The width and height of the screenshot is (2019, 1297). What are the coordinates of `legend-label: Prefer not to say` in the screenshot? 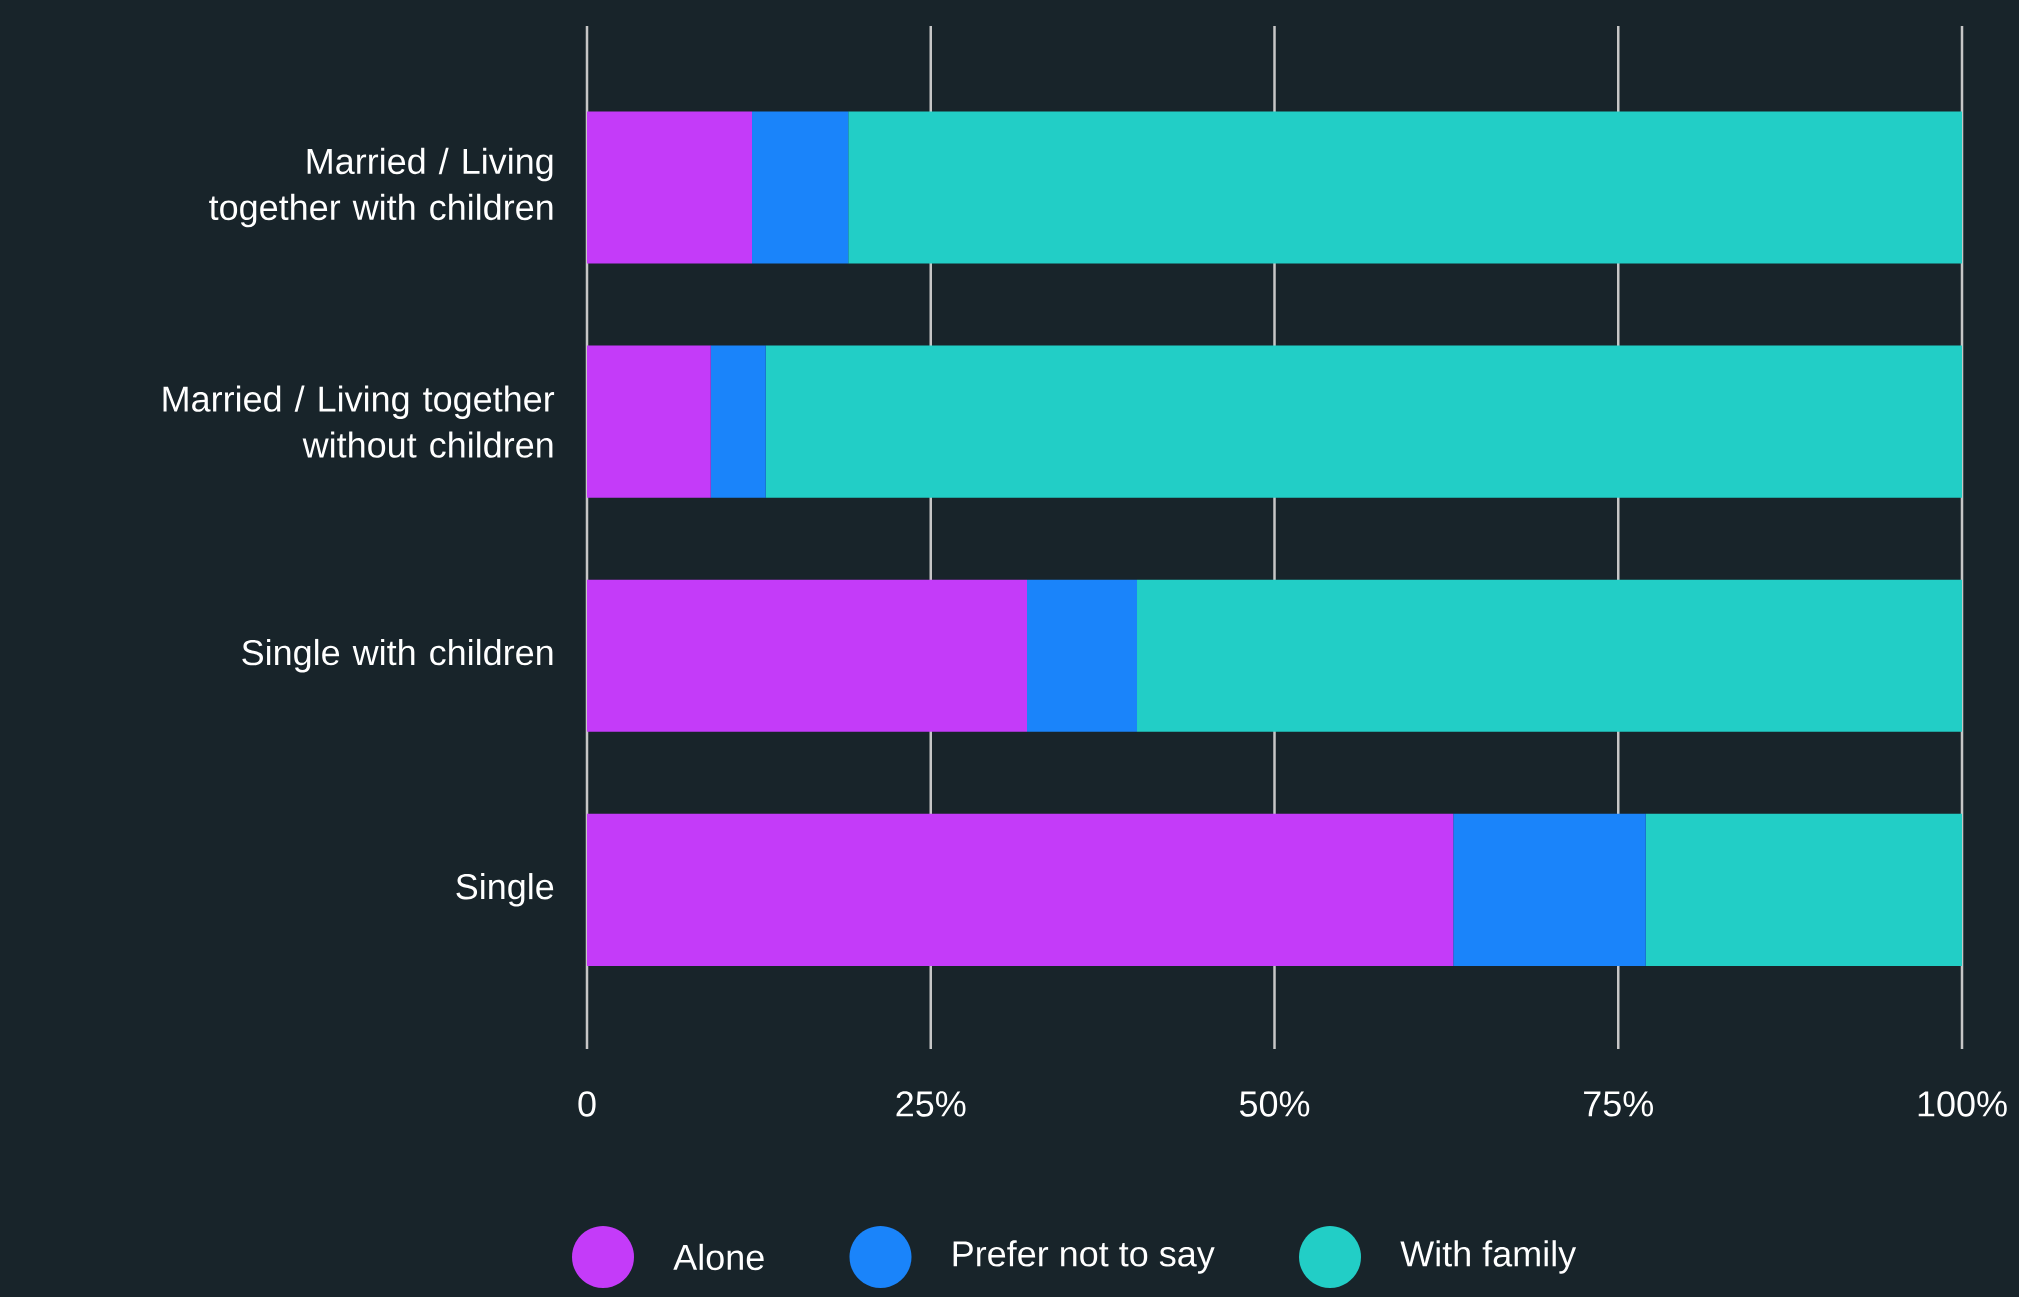 It's located at (1084, 1257).